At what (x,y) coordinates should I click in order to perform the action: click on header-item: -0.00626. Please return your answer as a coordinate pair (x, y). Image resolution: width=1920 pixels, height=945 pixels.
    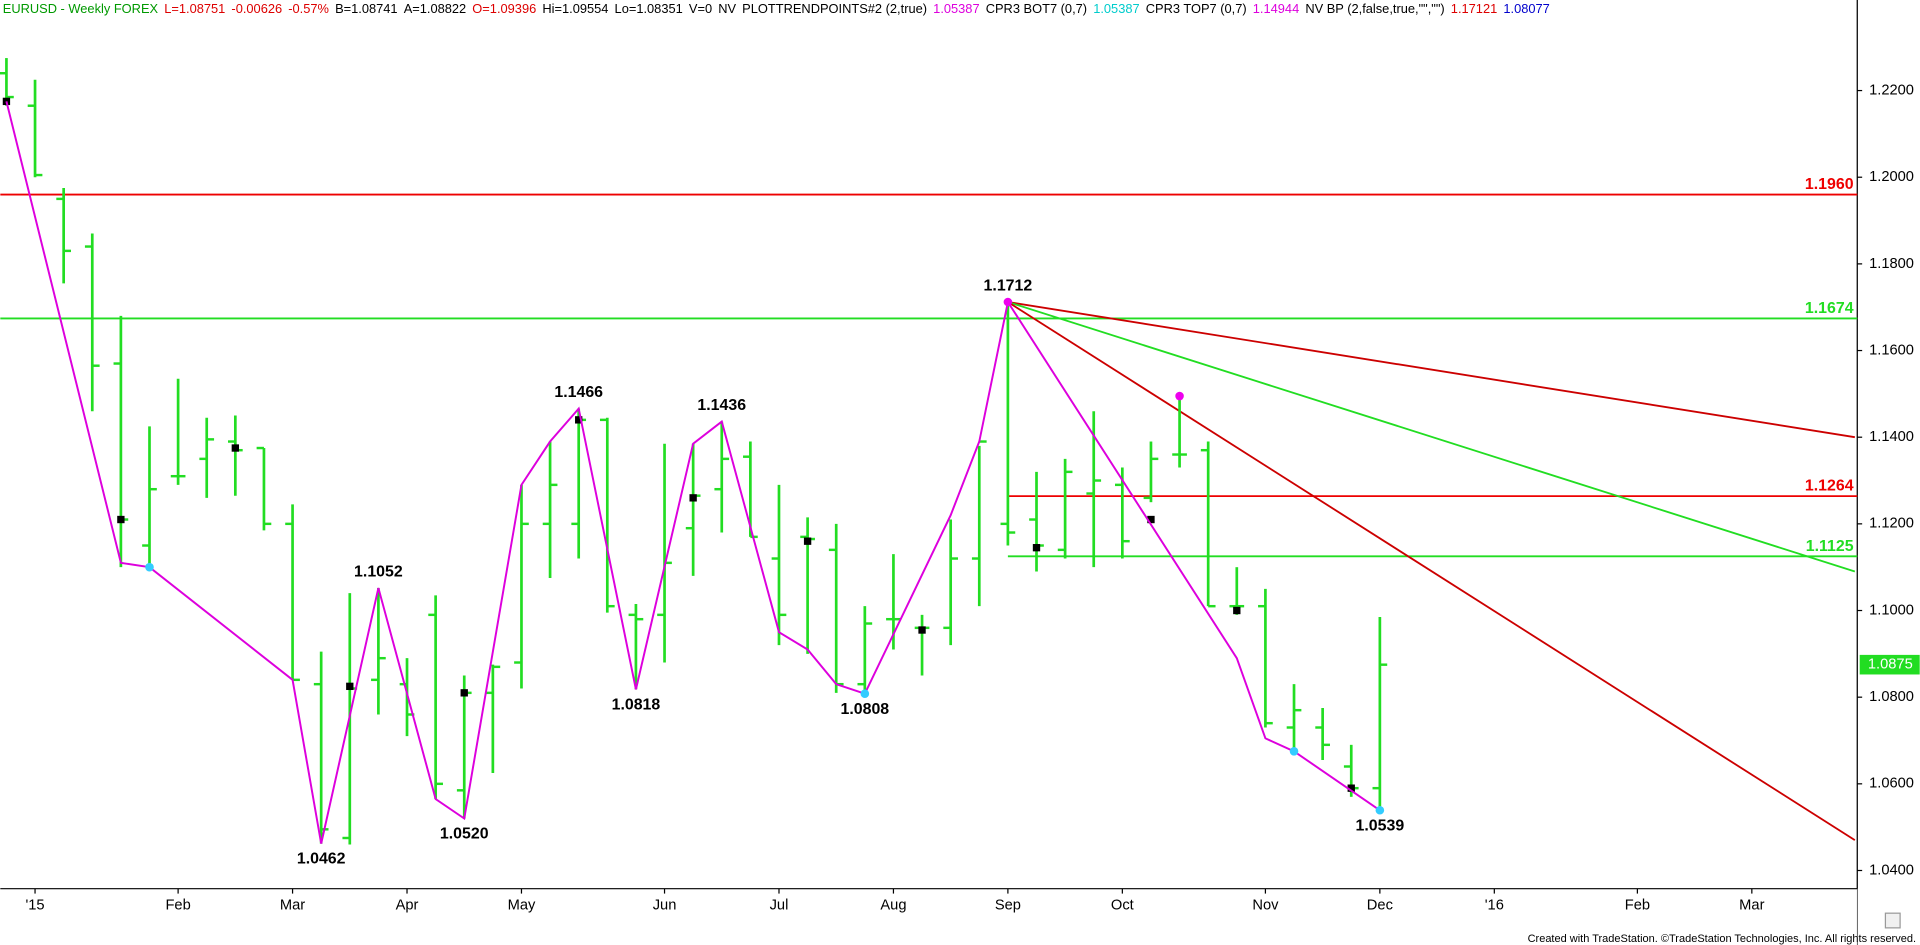
    Looking at the image, I should click on (256, 8).